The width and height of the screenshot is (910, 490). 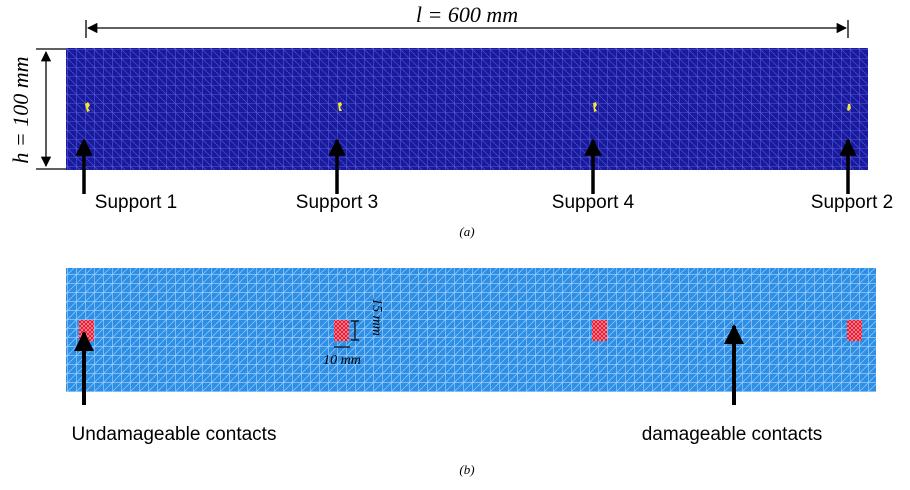 I want to click on support-1-label: Support 1, so click(x=136, y=202).